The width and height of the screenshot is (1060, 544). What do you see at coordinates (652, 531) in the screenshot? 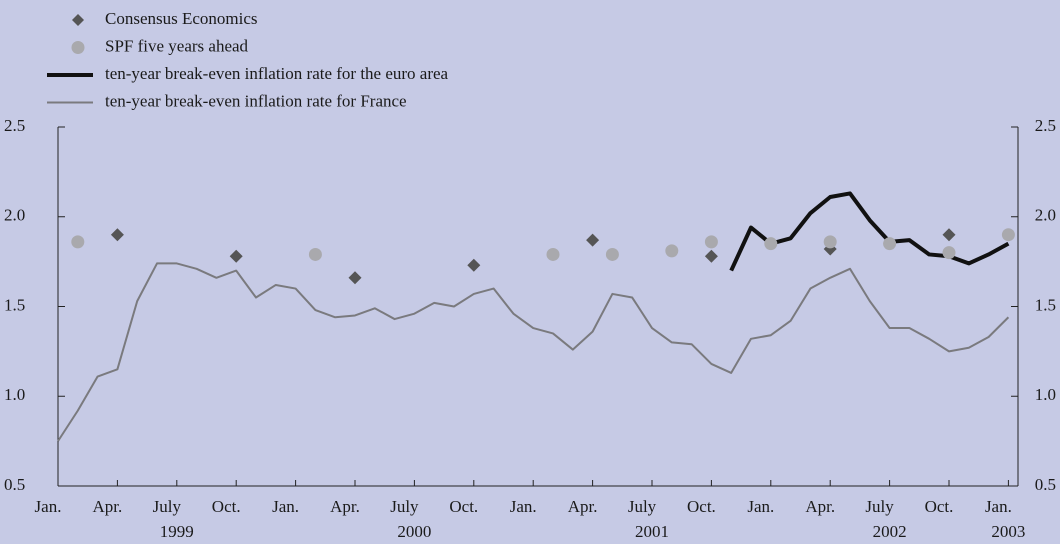
I see `year-label: 2001` at bounding box center [652, 531].